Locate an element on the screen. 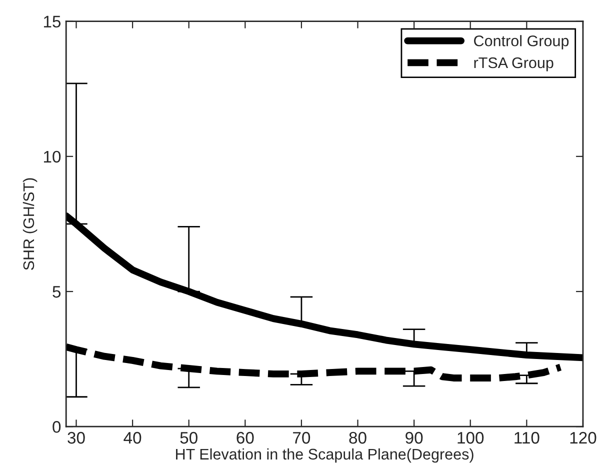 This screenshot has height=474, width=601. x-tick-label: 60 is located at coordinates (245, 438).